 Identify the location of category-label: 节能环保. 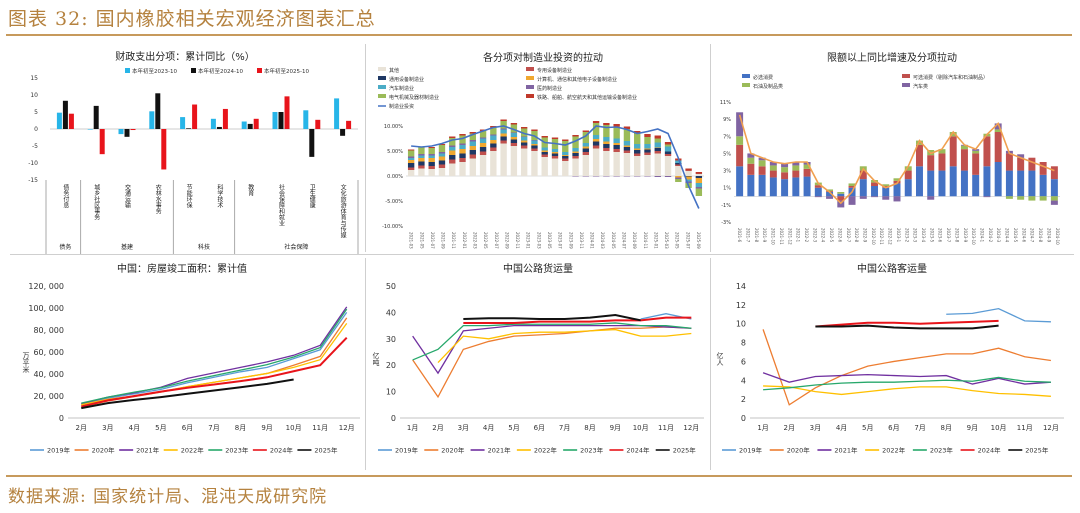
(188, 196).